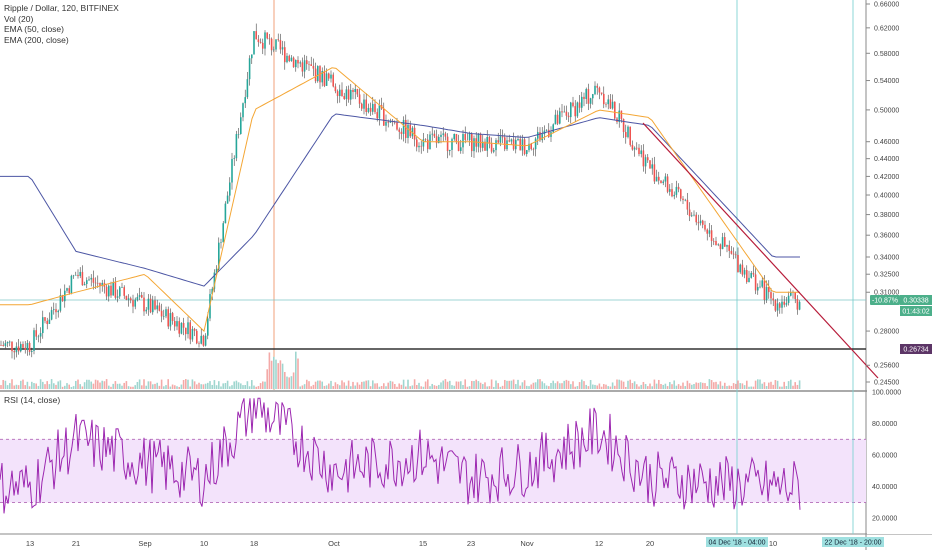 This screenshot has width=932, height=550. I want to click on price-axis, so click(899, 267).